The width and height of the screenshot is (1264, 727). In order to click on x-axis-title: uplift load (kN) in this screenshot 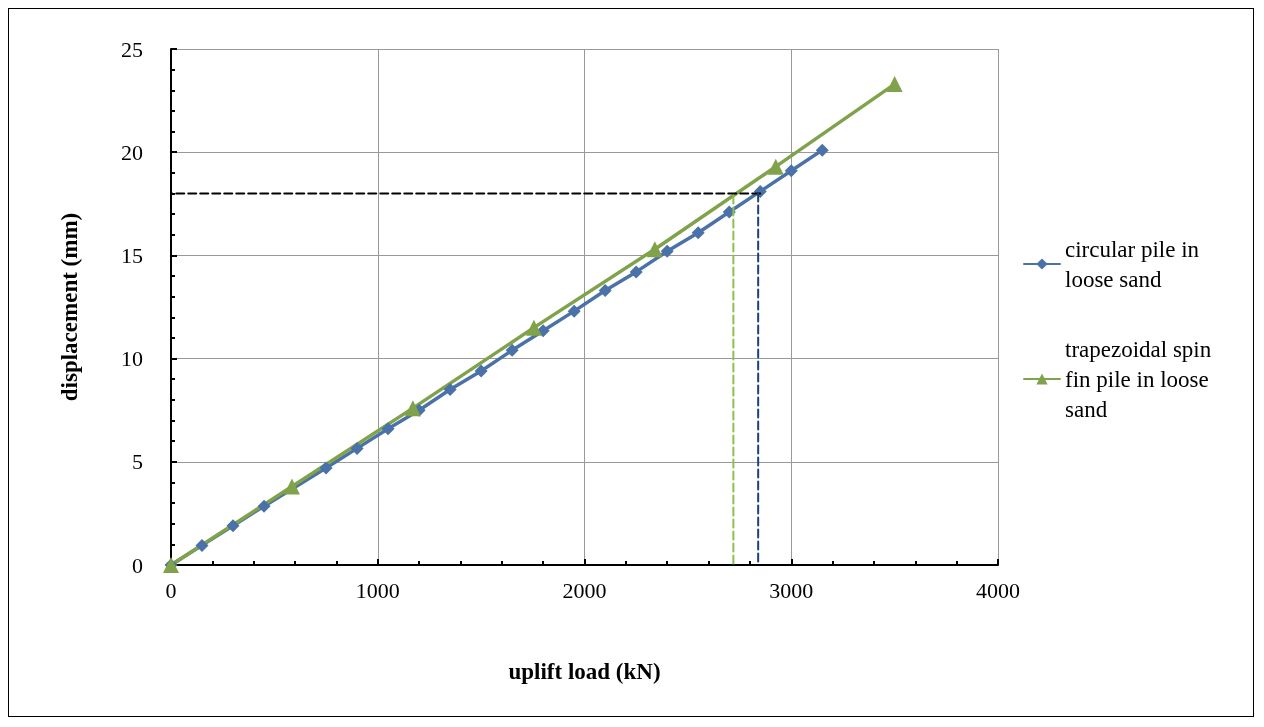, I will do `click(584, 671)`.